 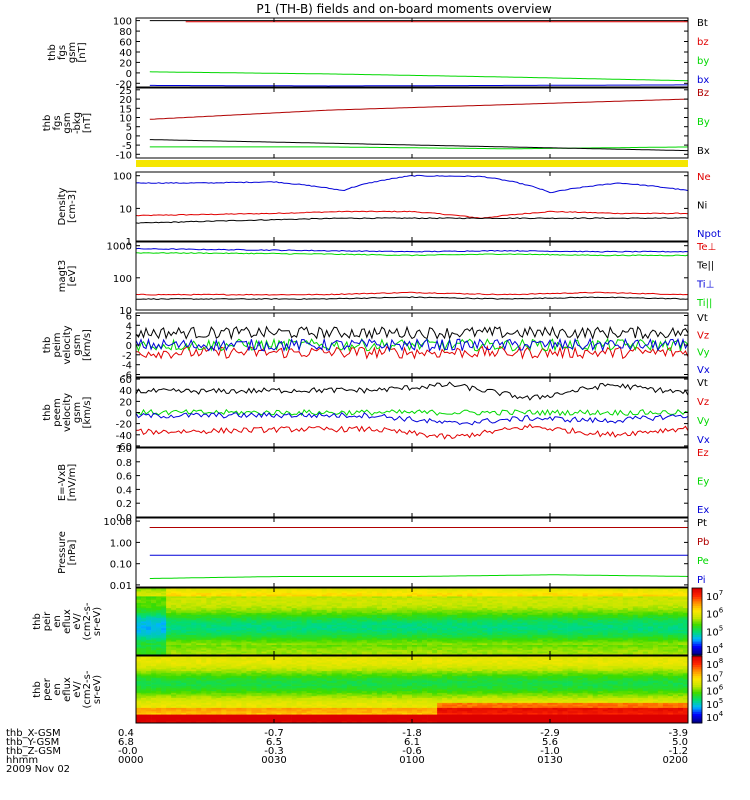 I want to click on y-axis-label-line: eV/, so click(x=77, y=621).